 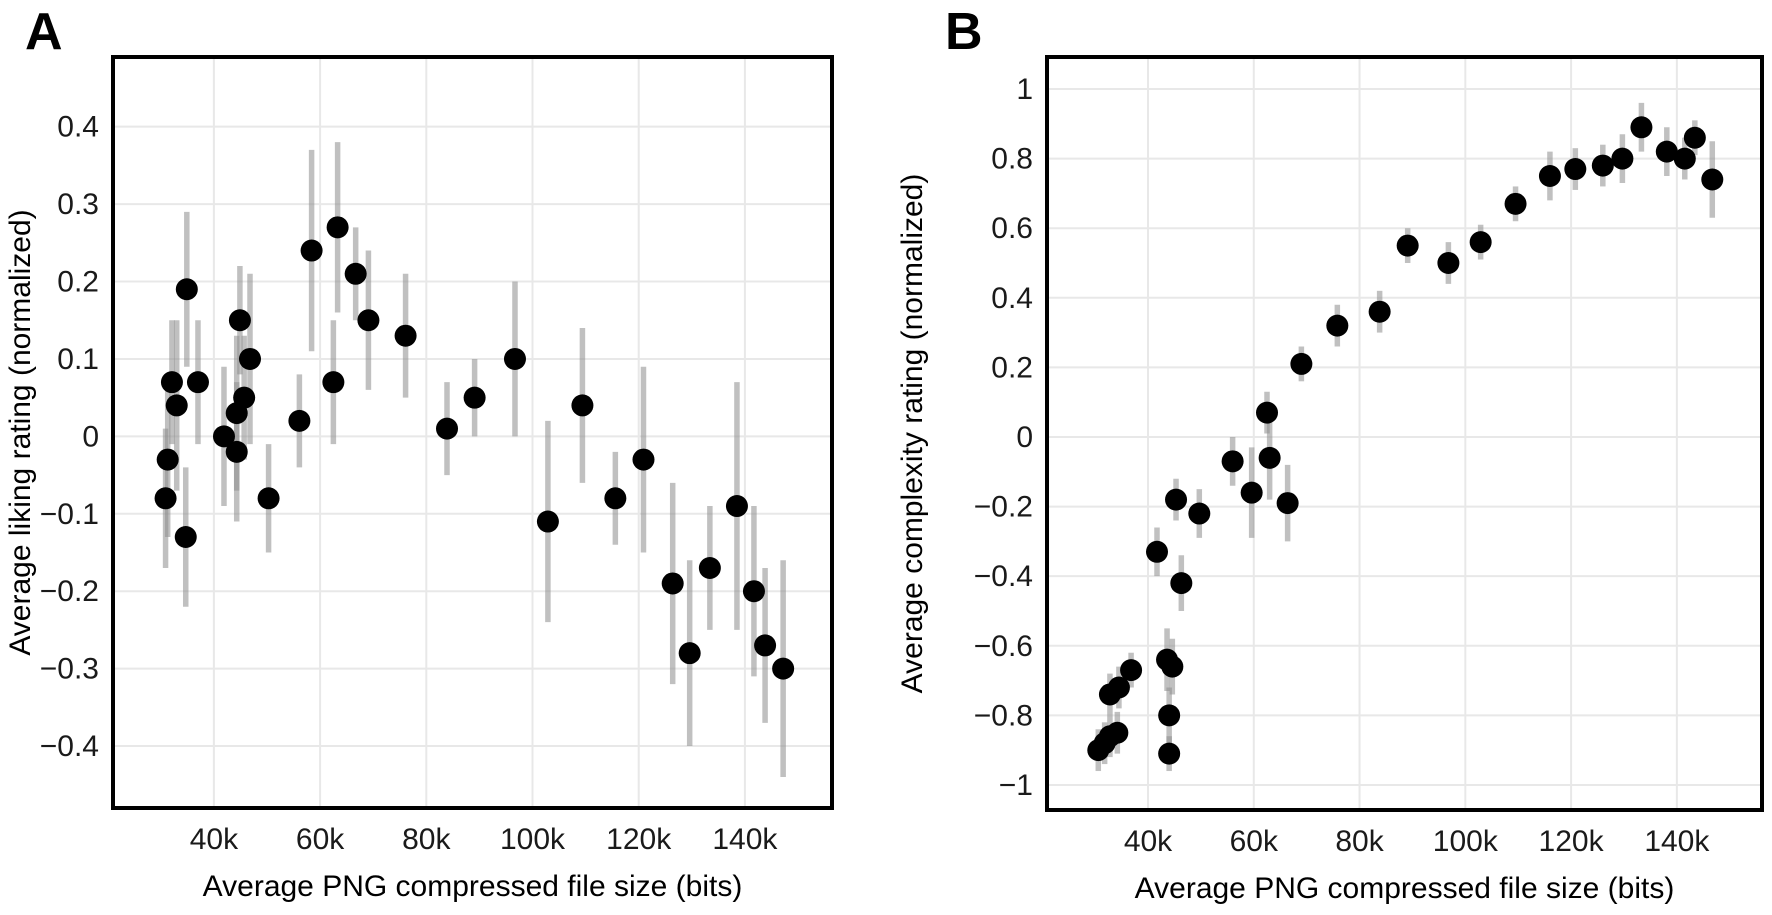 What do you see at coordinates (20, 432) in the screenshot?
I see `y-axis-title: Average liking rating (normalized)` at bounding box center [20, 432].